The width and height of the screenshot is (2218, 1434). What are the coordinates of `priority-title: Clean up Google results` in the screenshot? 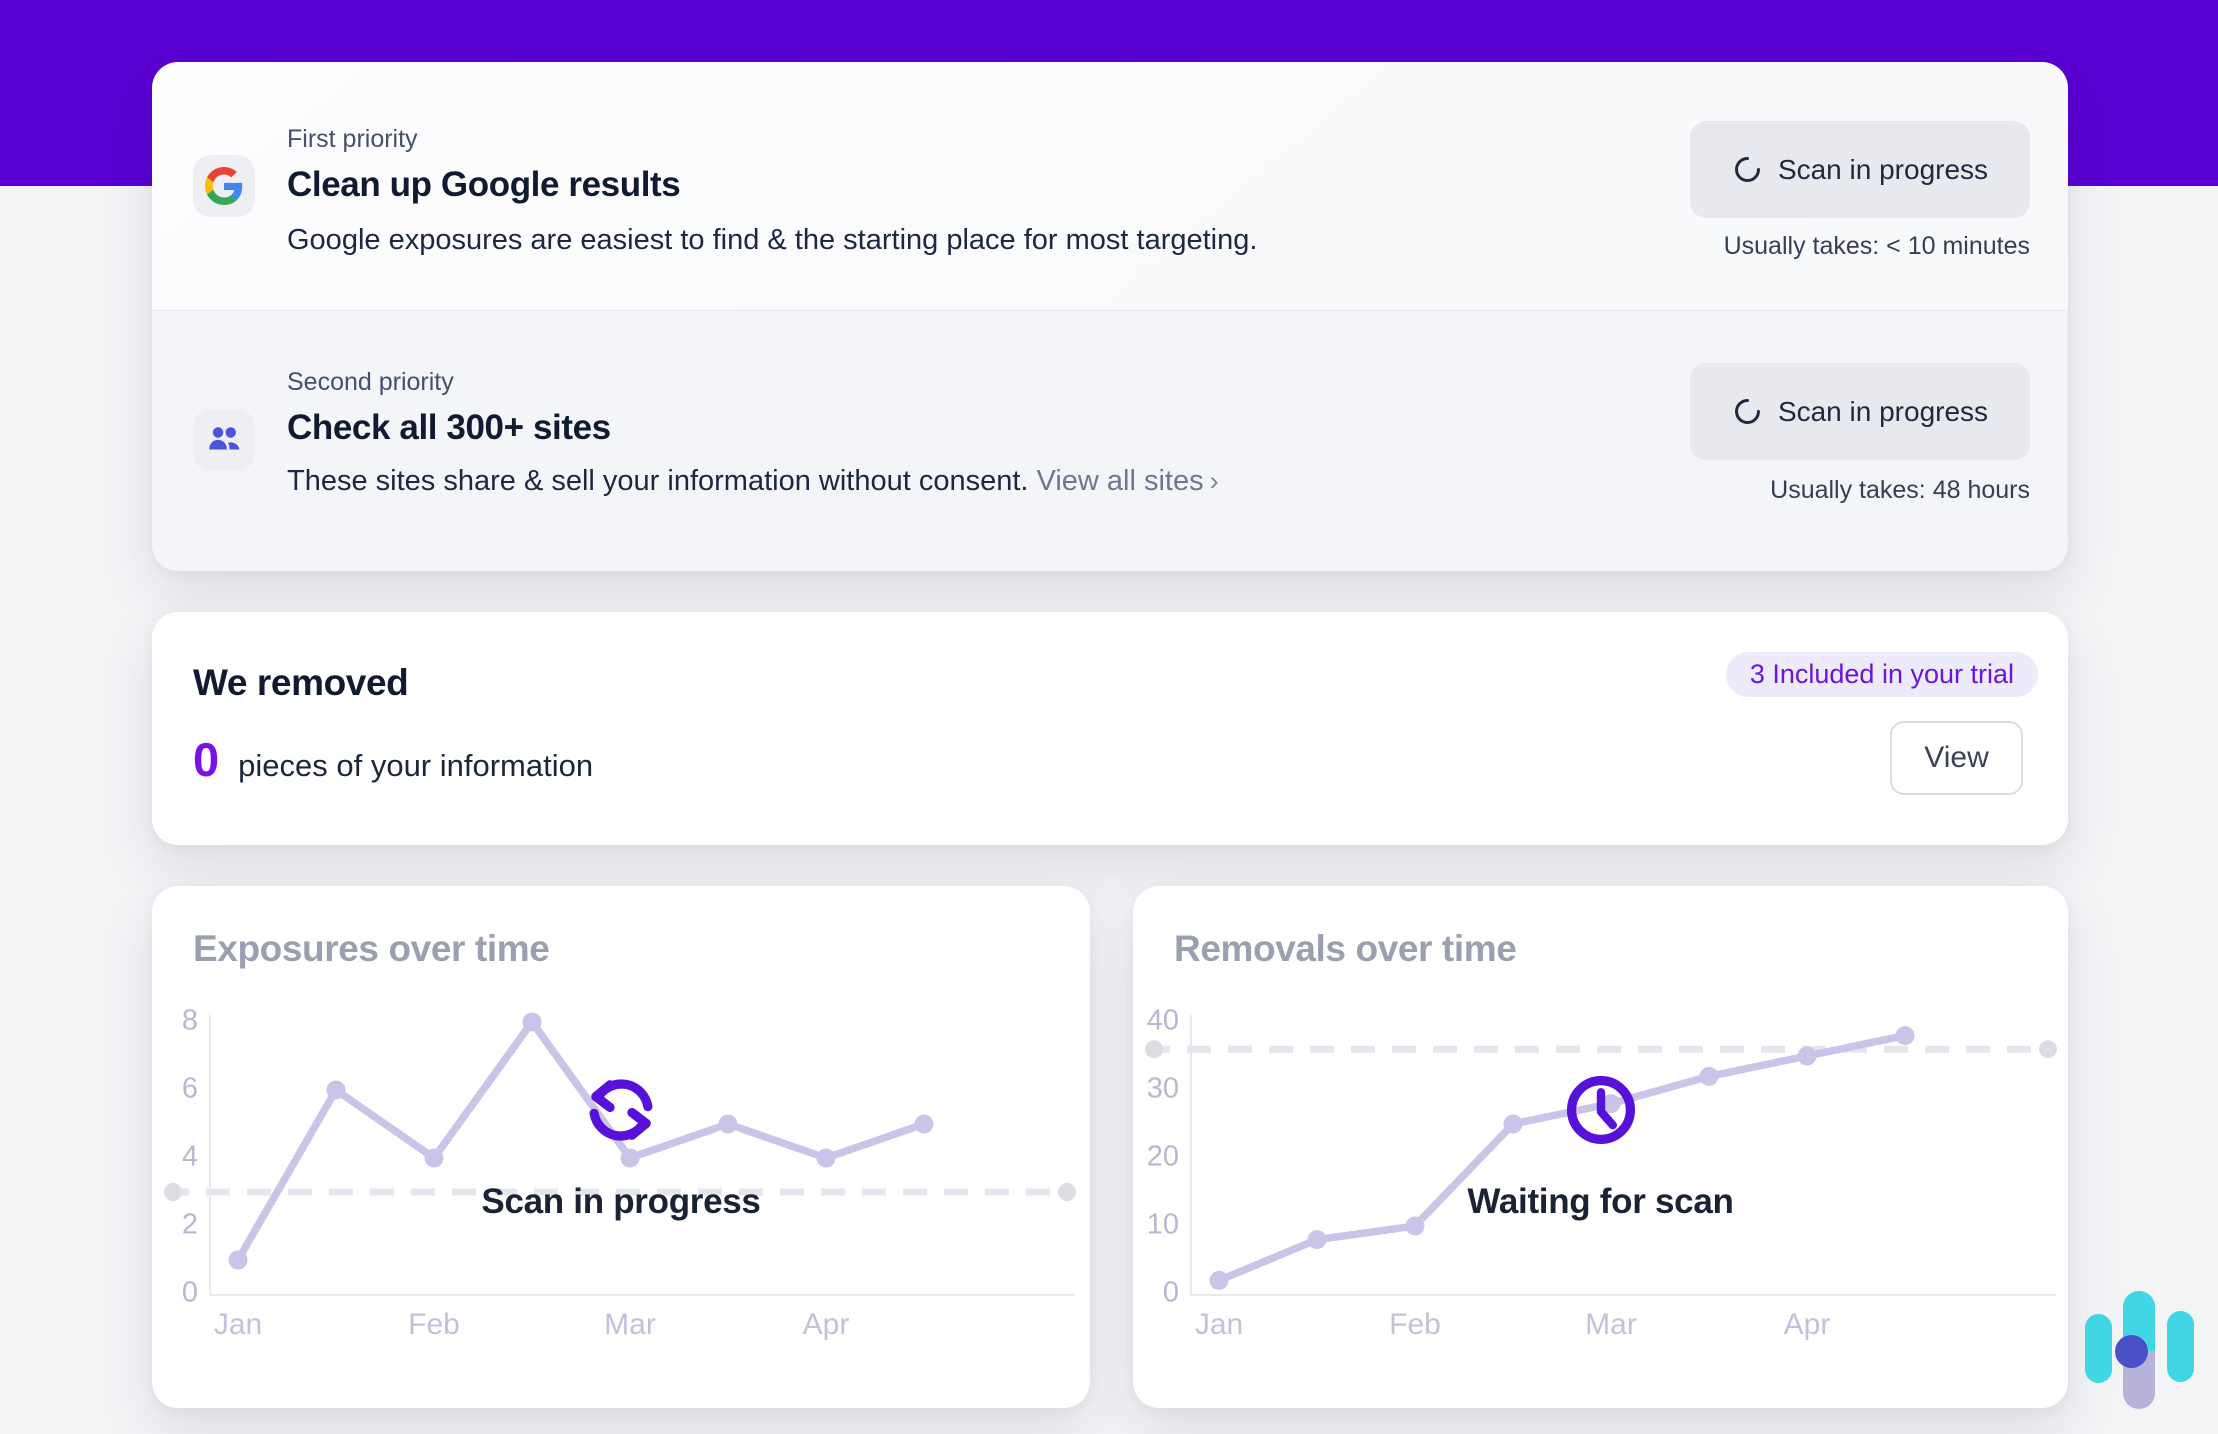 It's located at (484, 184).